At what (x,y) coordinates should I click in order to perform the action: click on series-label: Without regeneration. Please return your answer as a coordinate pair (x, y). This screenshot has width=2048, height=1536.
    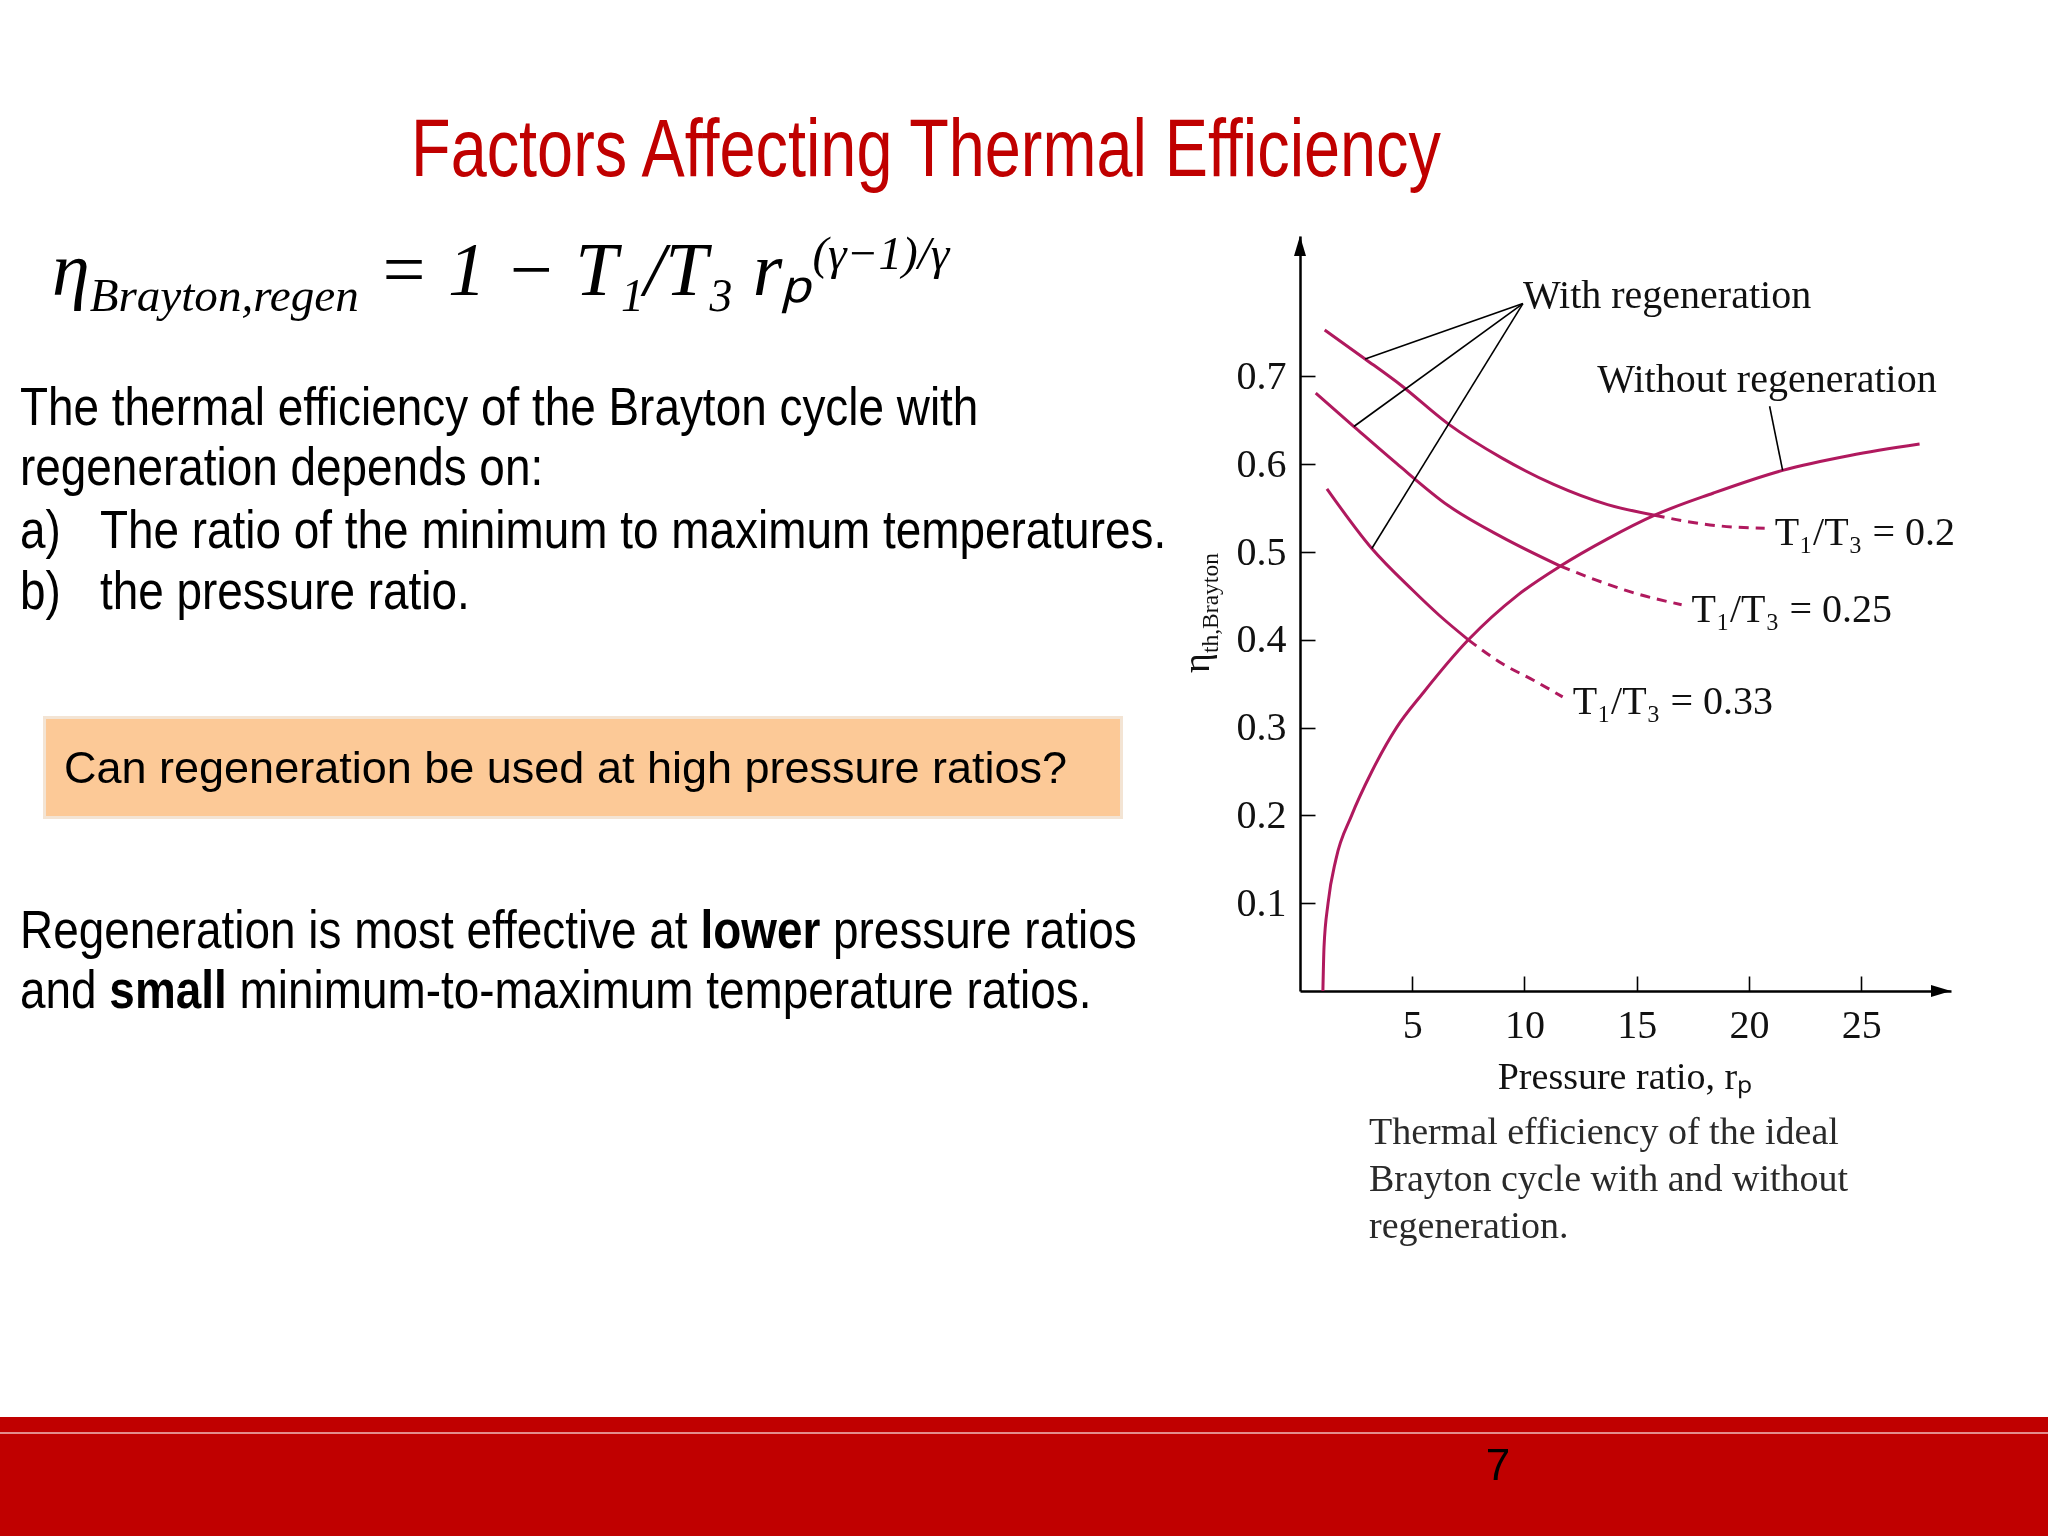
    Looking at the image, I should click on (1767, 379).